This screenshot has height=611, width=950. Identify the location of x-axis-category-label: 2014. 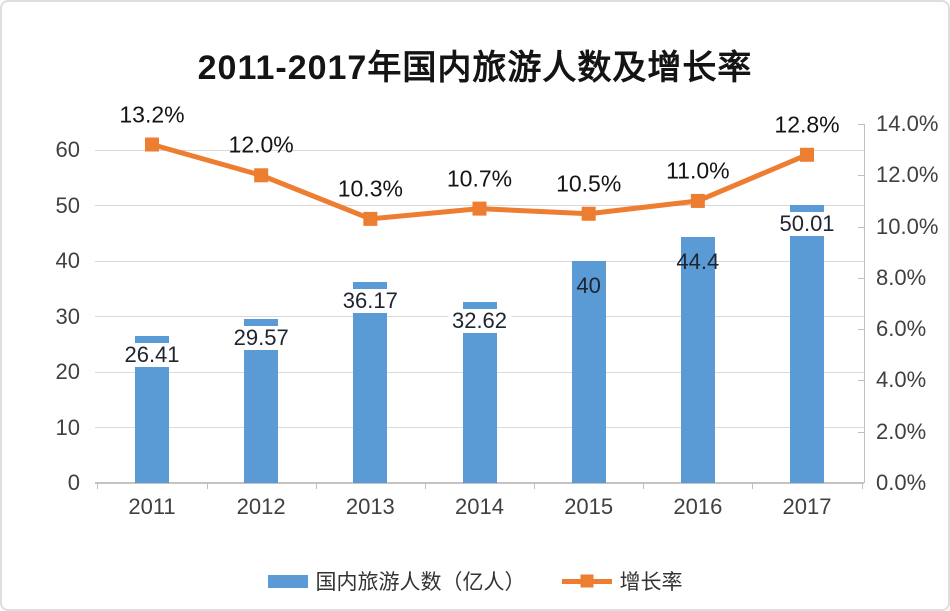
(479, 506).